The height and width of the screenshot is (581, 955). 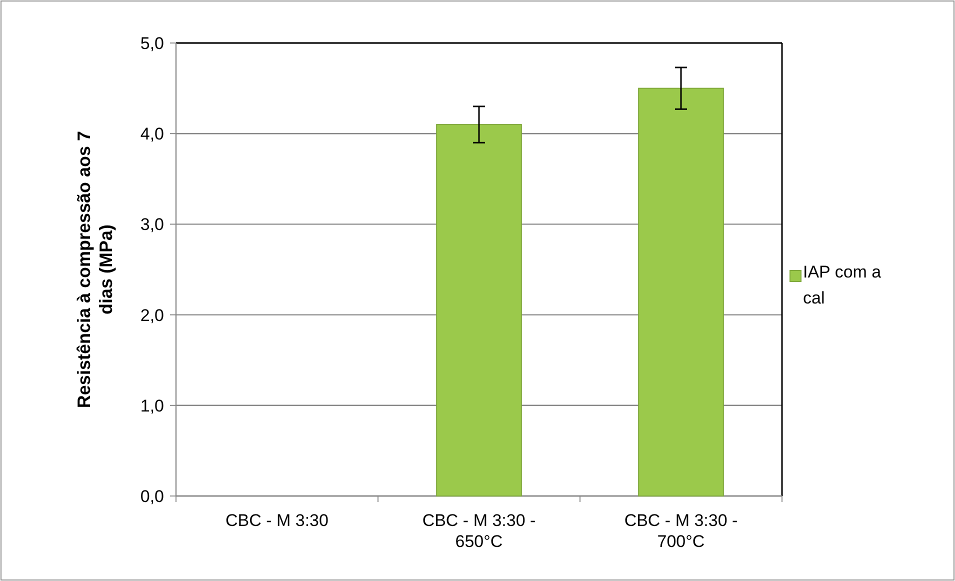 I want to click on x-tick-label: CBC - M 3:30 - 700°C, so click(x=681, y=531).